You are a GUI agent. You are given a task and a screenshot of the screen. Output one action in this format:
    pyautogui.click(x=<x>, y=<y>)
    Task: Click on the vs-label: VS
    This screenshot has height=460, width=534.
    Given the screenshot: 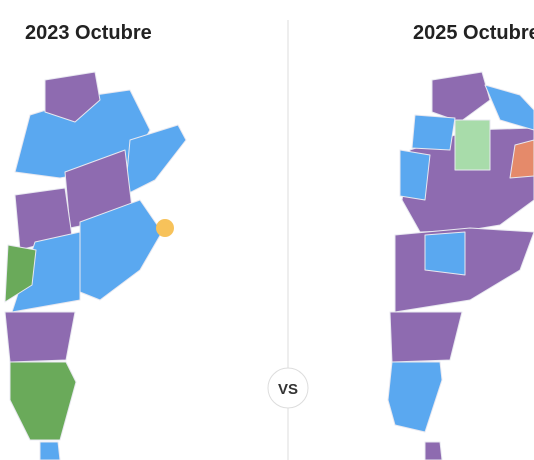 What is the action you would take?
    pyautogui.click(x=288, y=389)
    